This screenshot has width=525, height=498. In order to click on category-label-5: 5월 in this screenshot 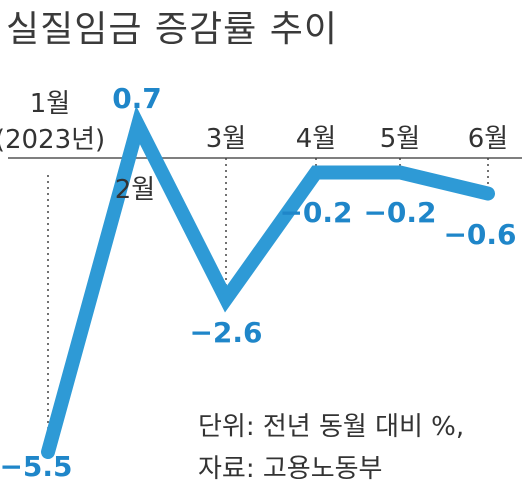, I will do `click(400, 139)`.